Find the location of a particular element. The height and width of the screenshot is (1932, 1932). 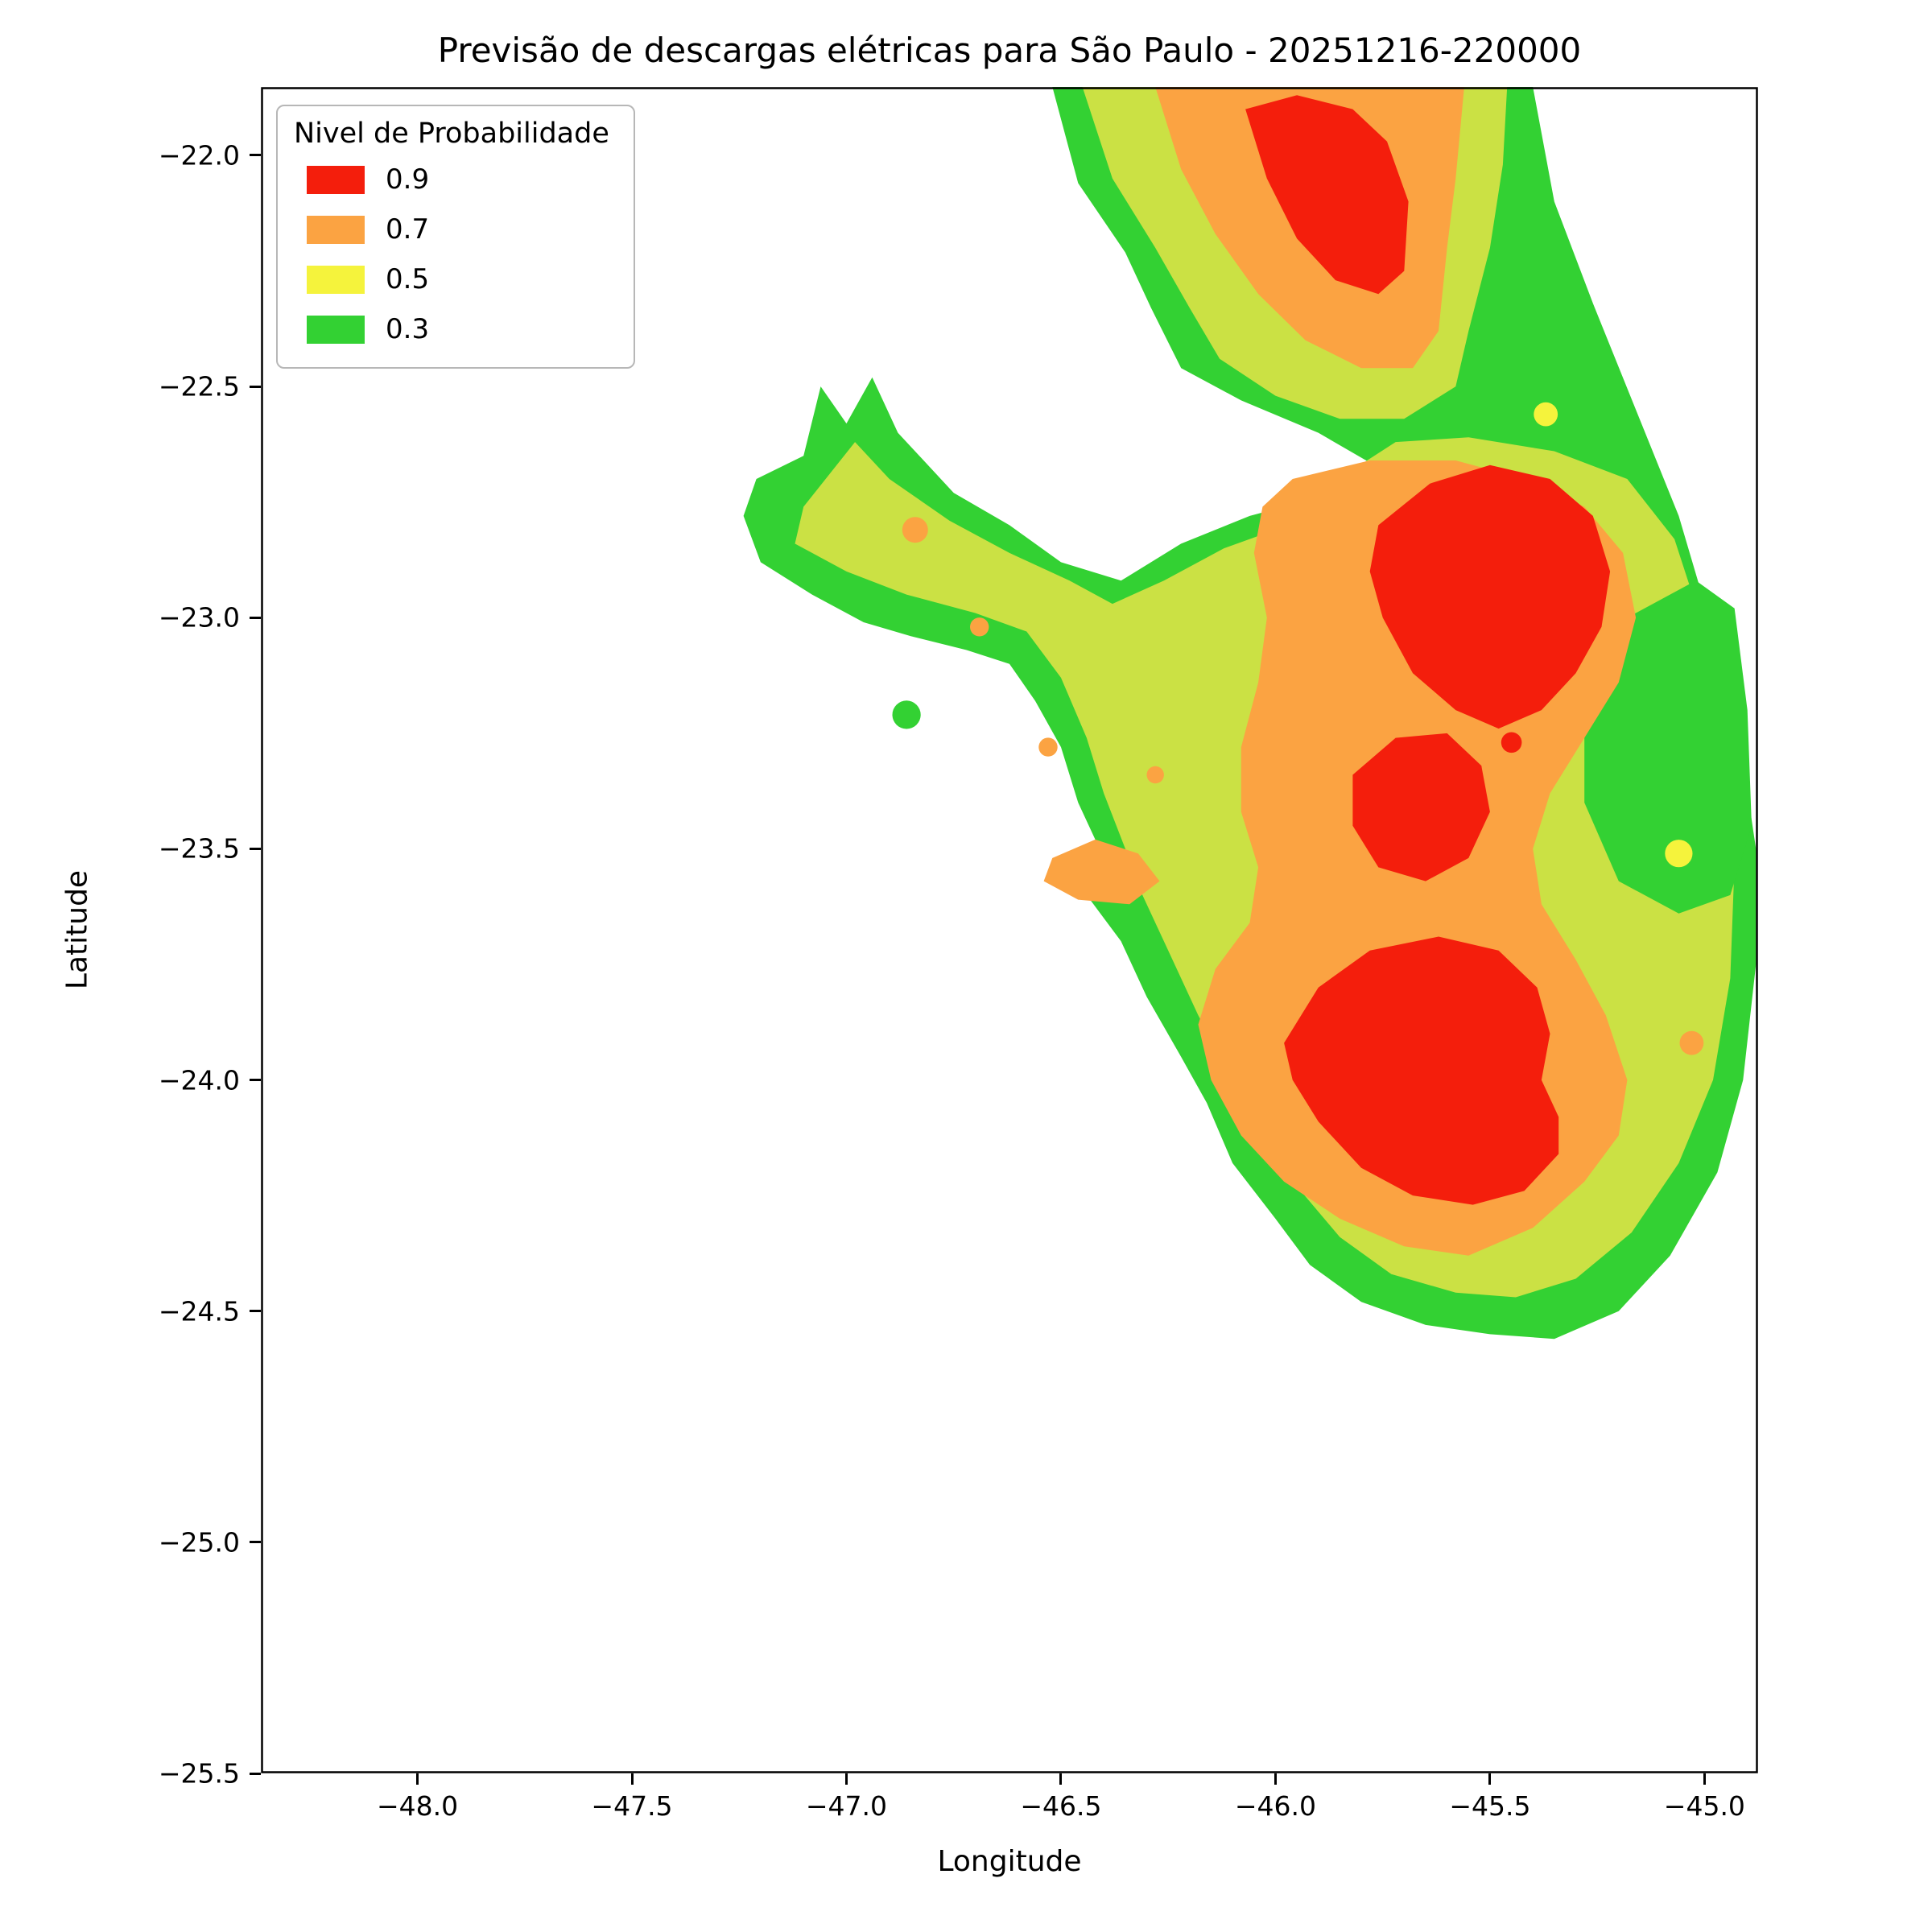

x-tick-label: −47.5 is located at coordinates (632, 1806).